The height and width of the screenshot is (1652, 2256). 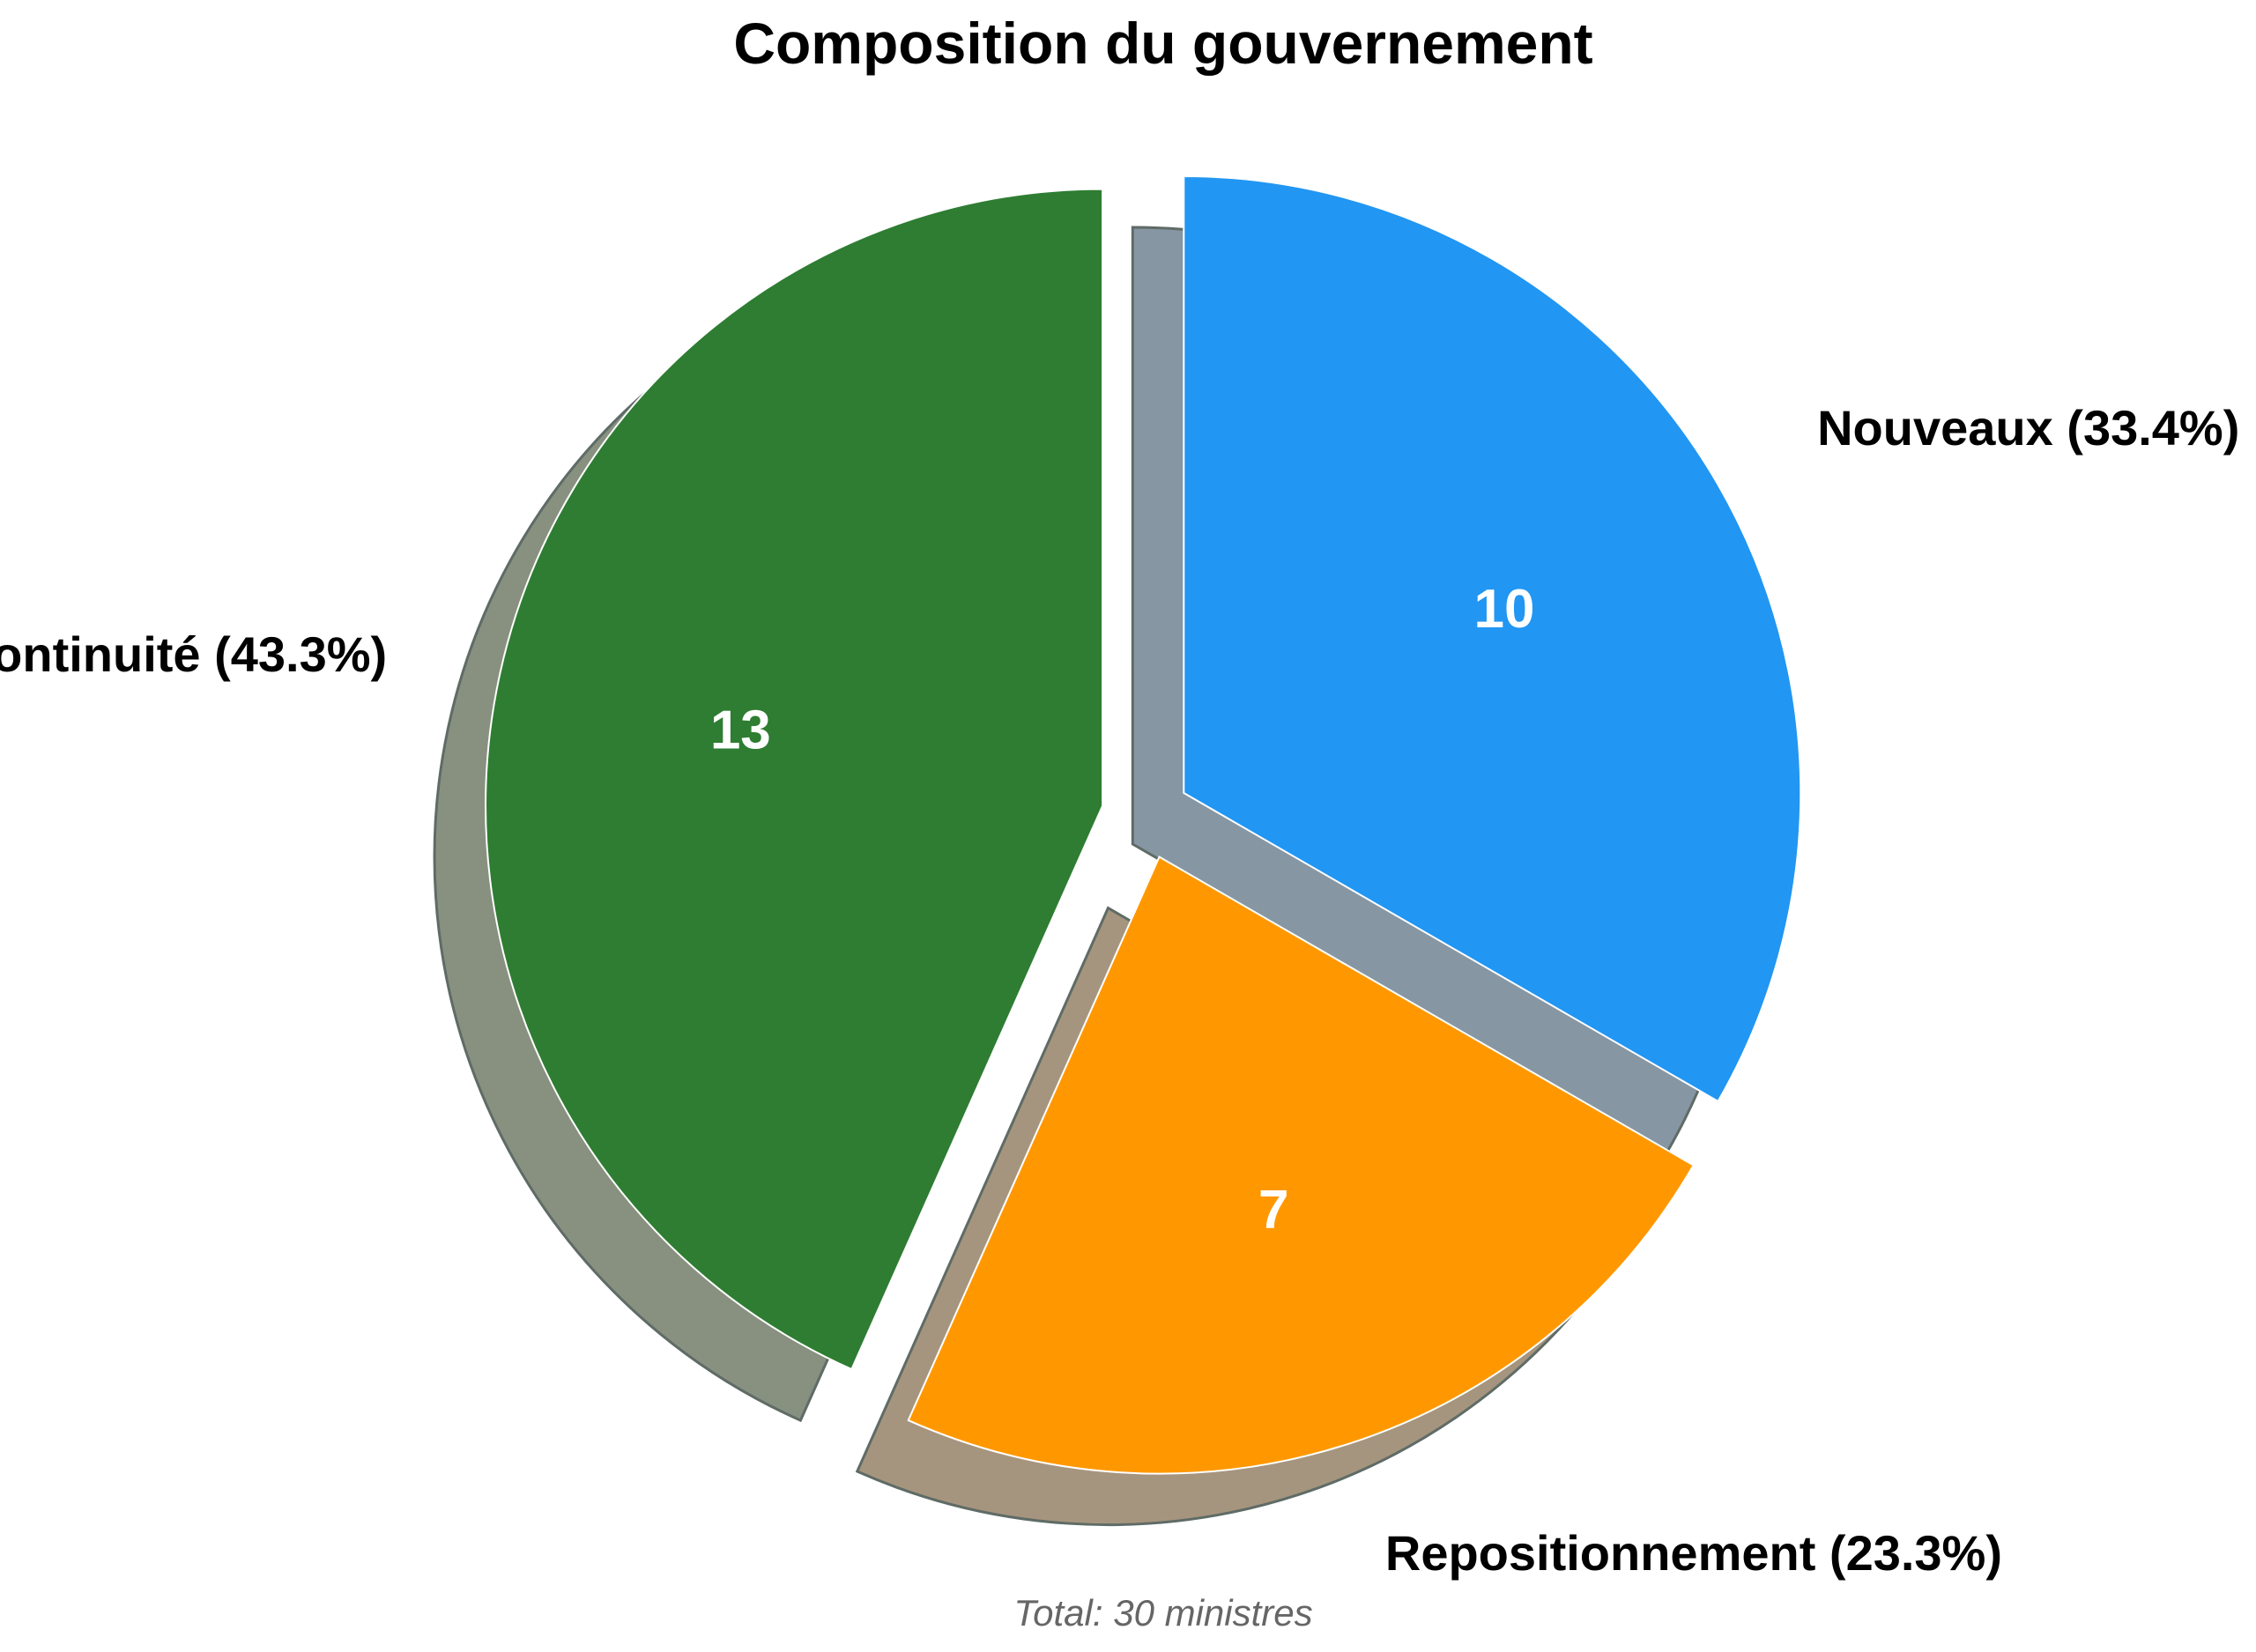 What do you see at coordinates (1694, 1553) in the screenshot?
I see `slice-label-repositionnement: Repositionnement (23.3%)` at bounding box center [1694, 1553].